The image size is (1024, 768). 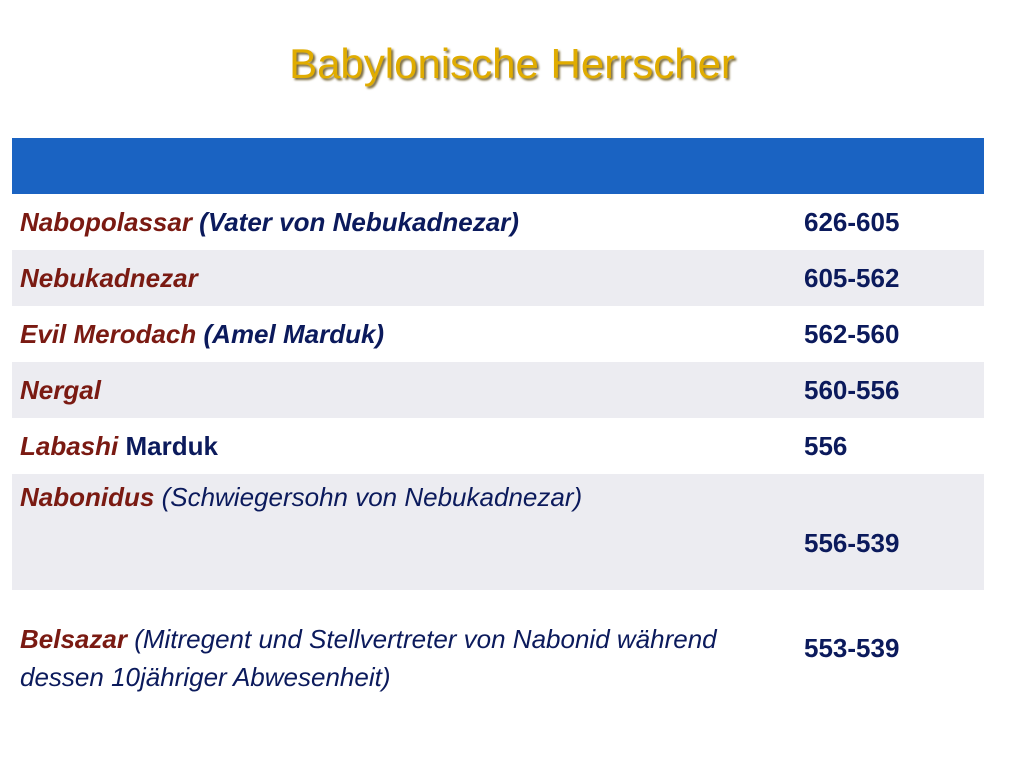 I want to click on ruler-name: Nebukadnezar, so click(x=109, y=278).